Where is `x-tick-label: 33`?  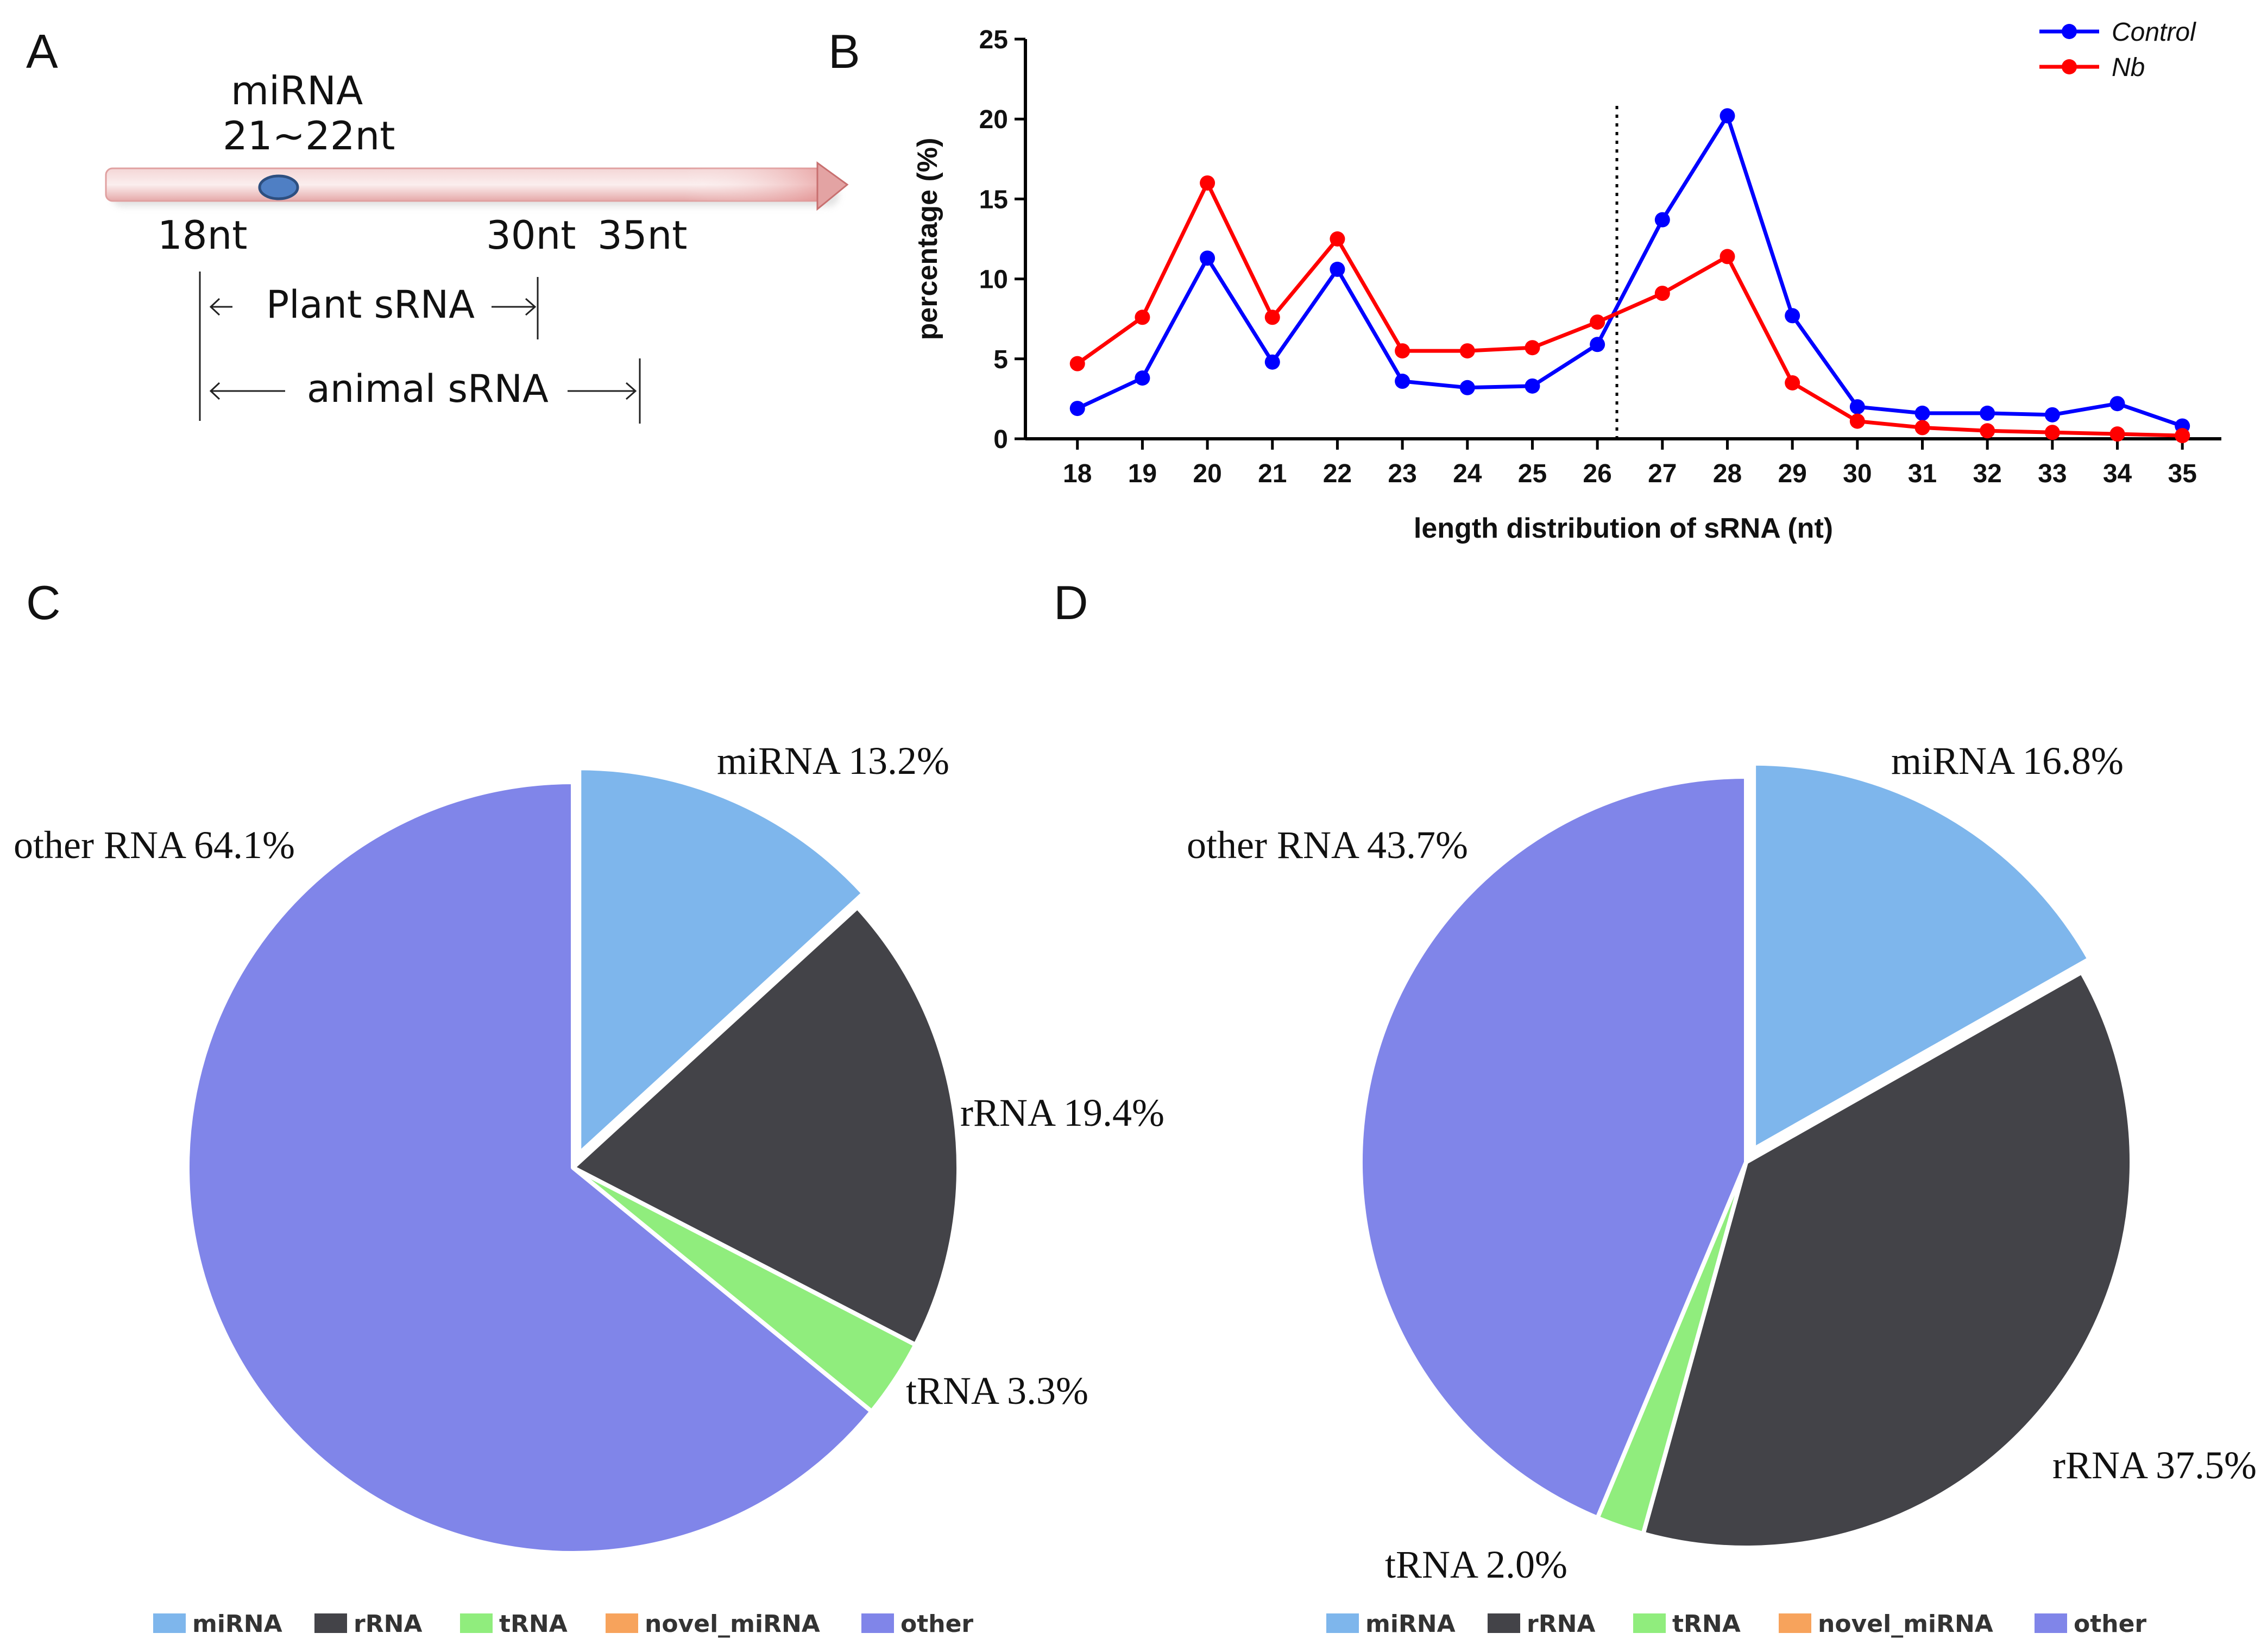
x-tick-label: 33 is located at coordinates (2052, 473).